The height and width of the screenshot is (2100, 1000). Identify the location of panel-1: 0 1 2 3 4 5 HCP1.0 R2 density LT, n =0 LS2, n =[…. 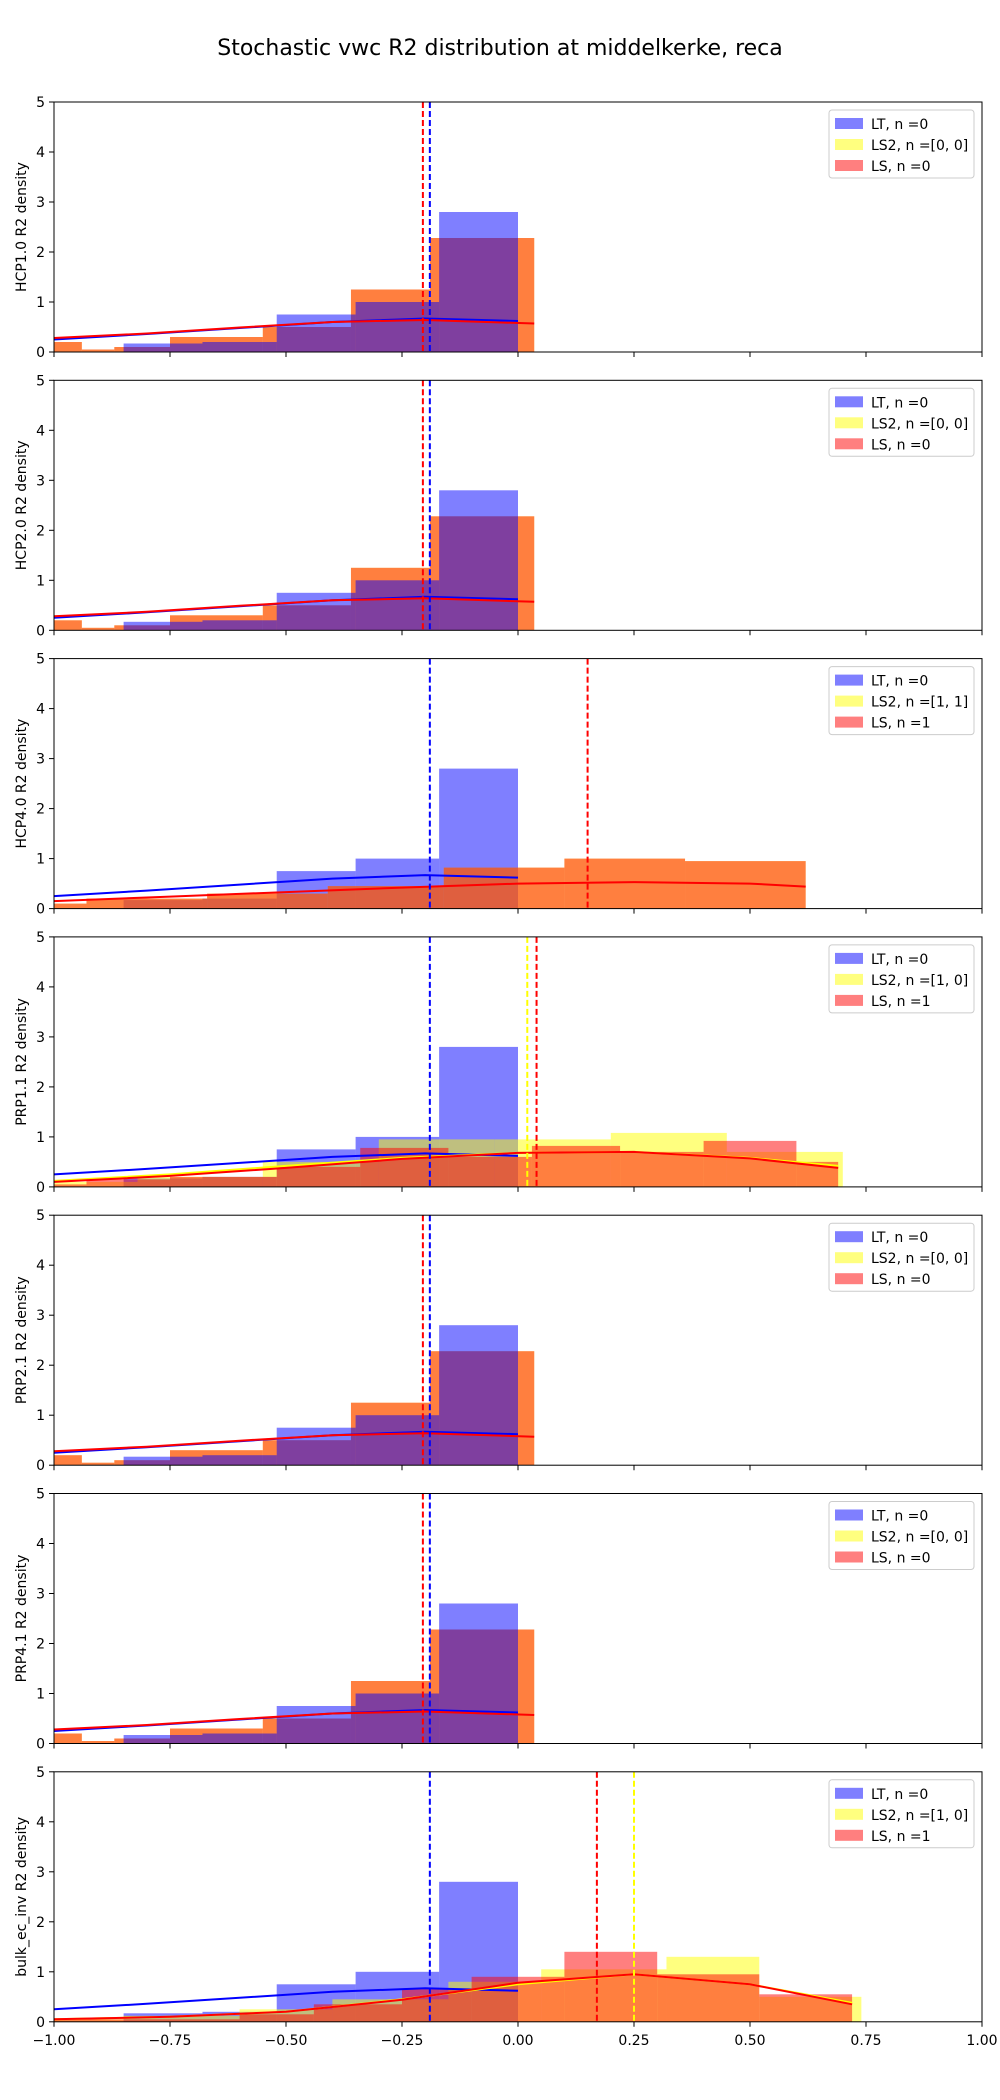
(498, 228).